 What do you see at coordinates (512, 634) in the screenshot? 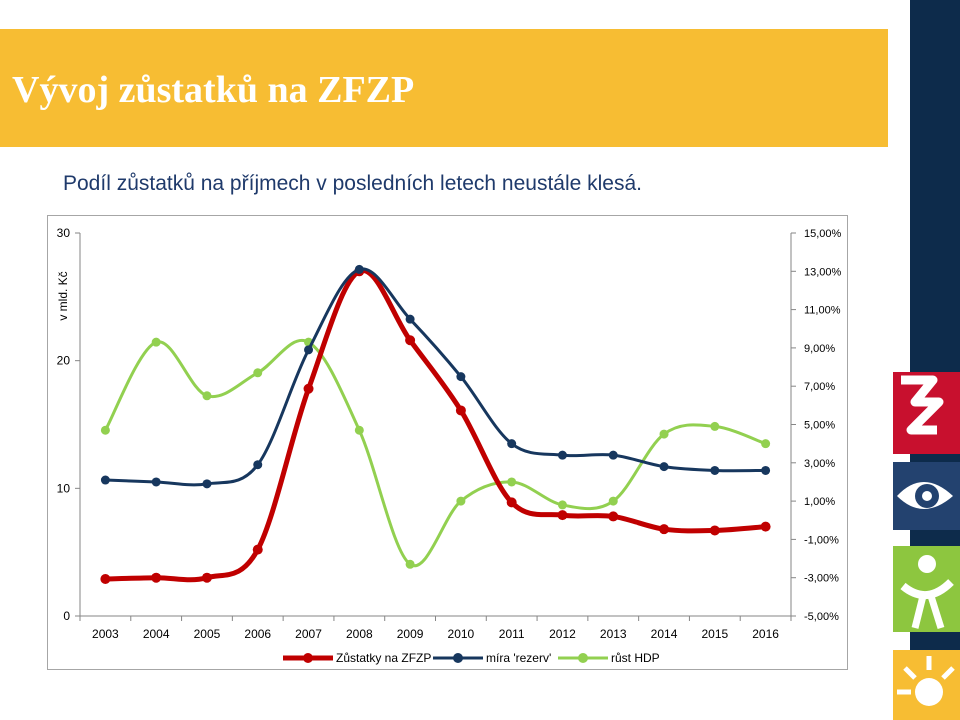
I see `x-tick-label: 2011` at bounding box center [512, 634].